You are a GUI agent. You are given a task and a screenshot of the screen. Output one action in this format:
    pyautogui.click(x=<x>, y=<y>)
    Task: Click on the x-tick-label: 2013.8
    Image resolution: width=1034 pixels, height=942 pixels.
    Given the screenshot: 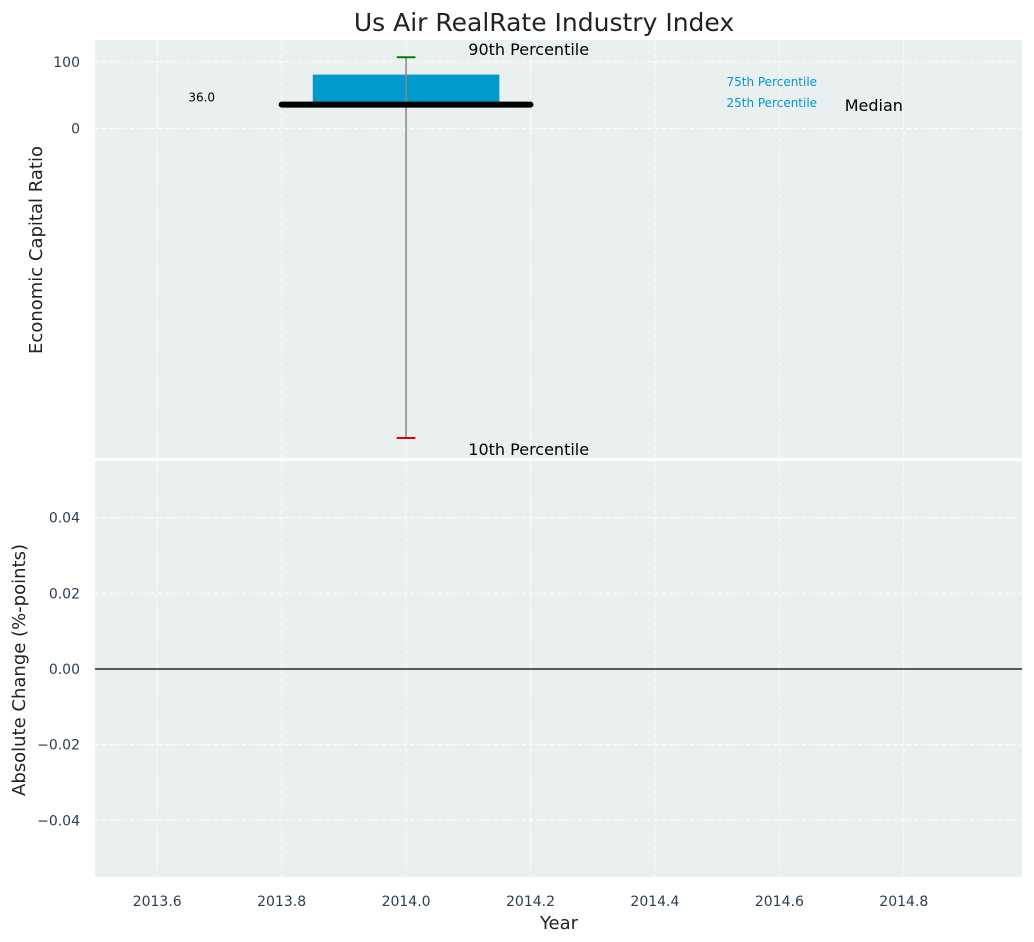 What is the action you would take?
    pyautogui.click(x=281, y=902)
    